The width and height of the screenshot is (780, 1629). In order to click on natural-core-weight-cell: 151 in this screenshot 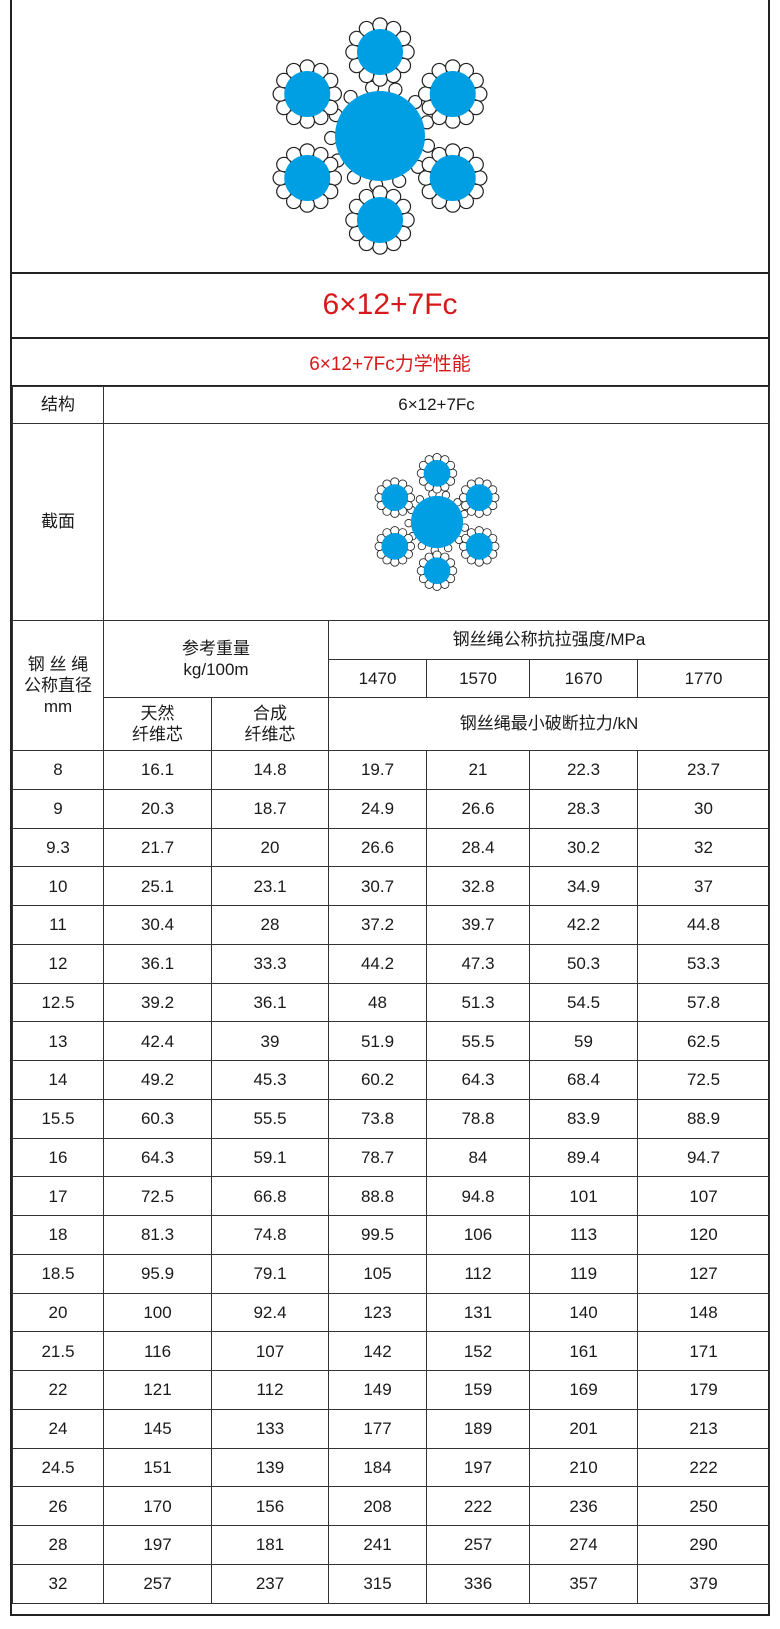, I will do `click(157, 1467)`.